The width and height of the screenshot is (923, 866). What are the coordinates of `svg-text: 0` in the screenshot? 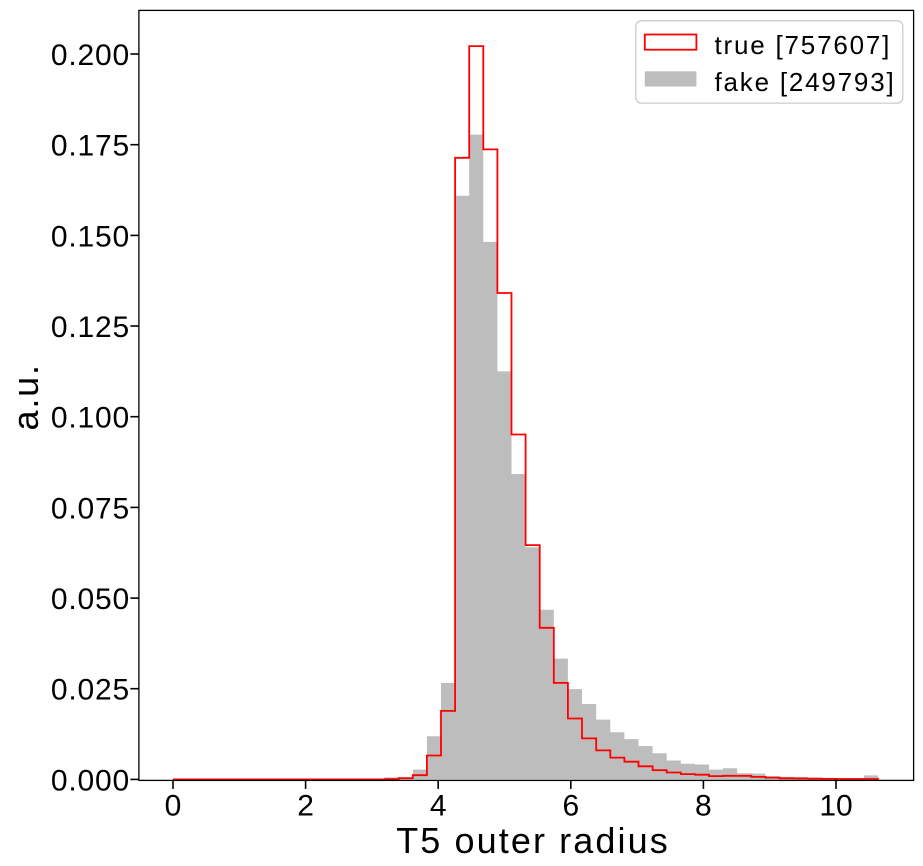 It's located at (173, 806).